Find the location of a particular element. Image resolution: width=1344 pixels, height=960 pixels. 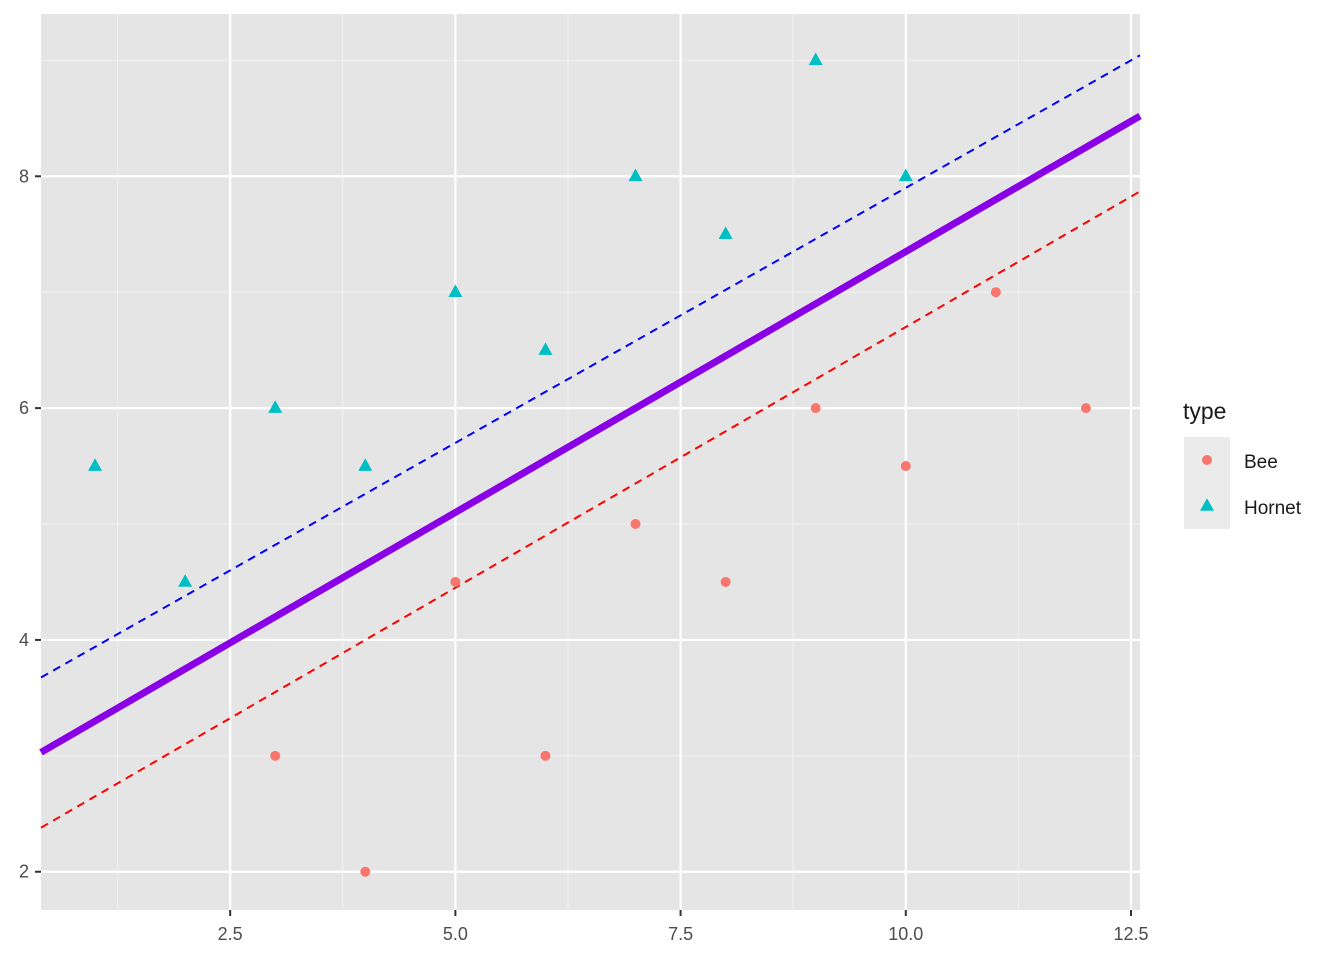

y-tick-label: 8 is located at coordinates (24, 176).